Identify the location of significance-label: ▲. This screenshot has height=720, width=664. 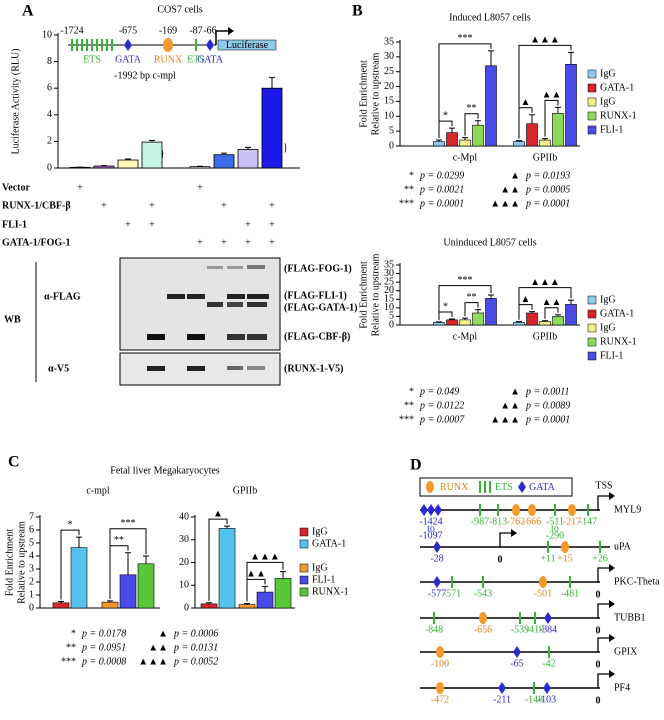
(218, 513).